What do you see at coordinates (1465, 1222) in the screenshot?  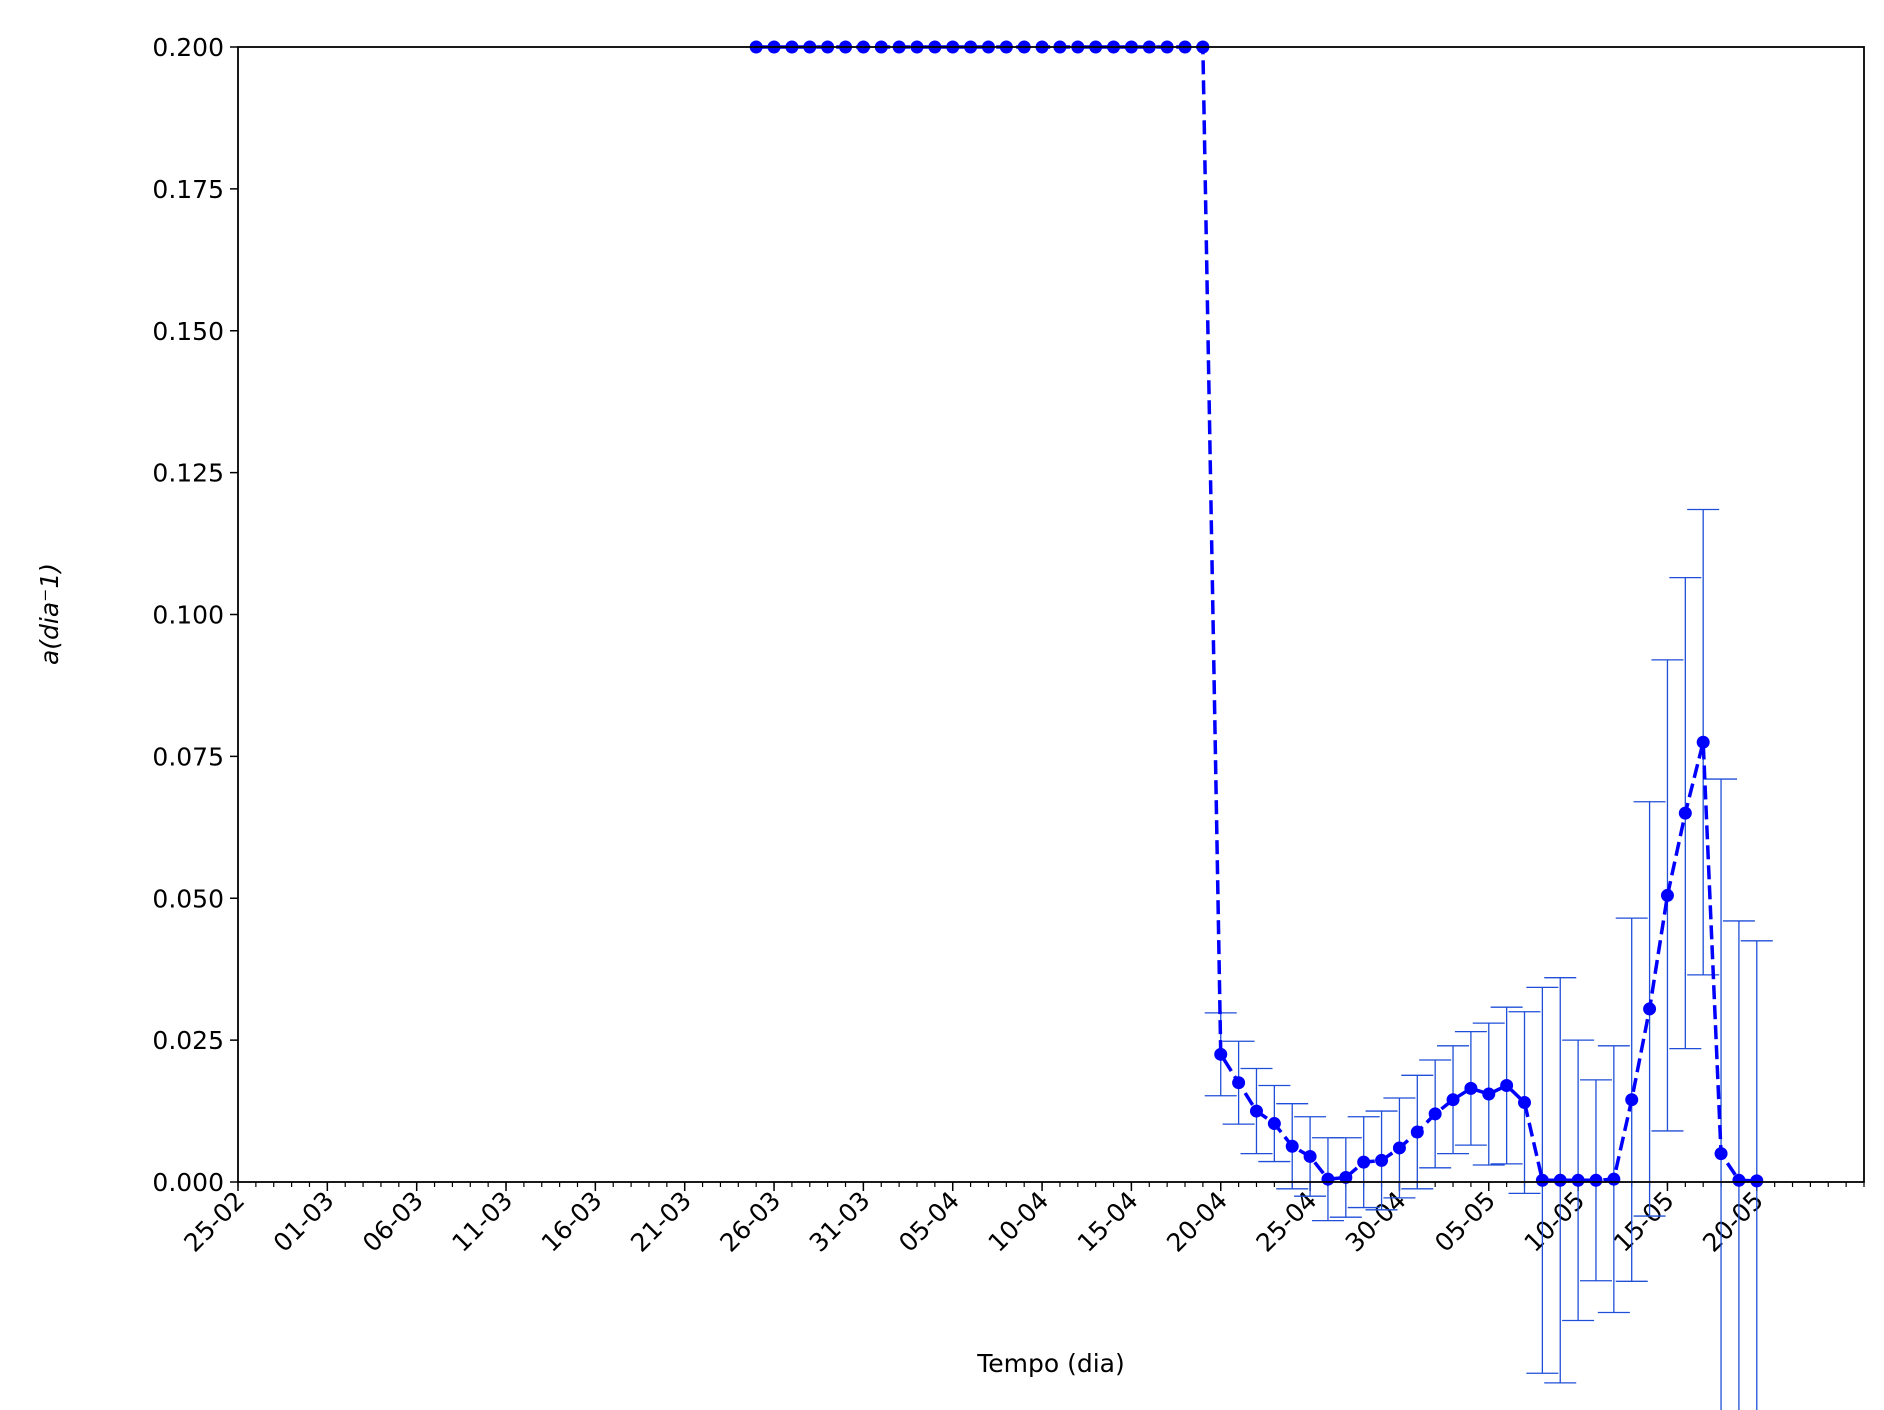 I see `x-tick-label: 05-05` at bounding box center [1465, 1222].